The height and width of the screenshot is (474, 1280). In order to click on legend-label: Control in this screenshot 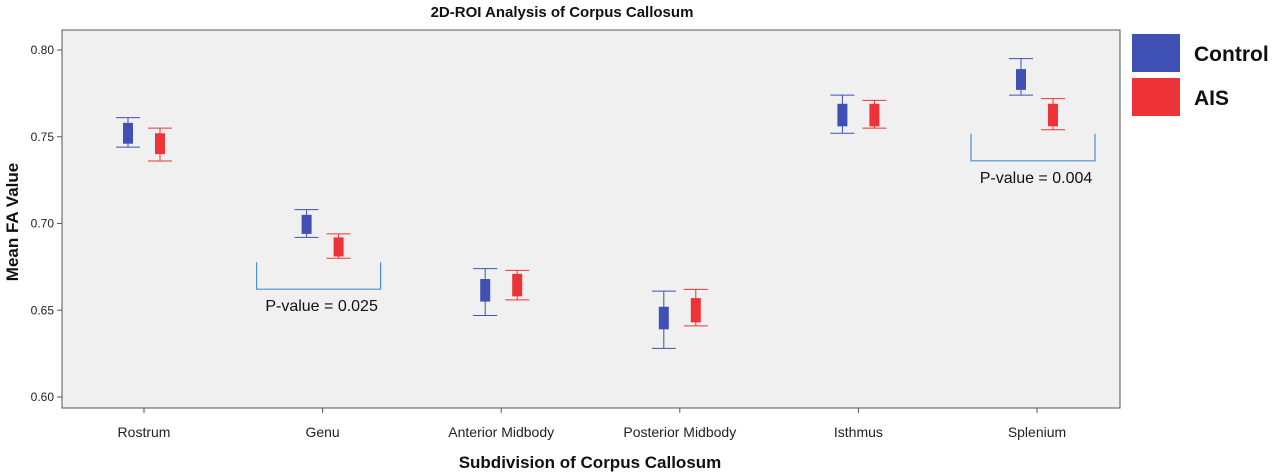, I will do `click(1231, 54)`.